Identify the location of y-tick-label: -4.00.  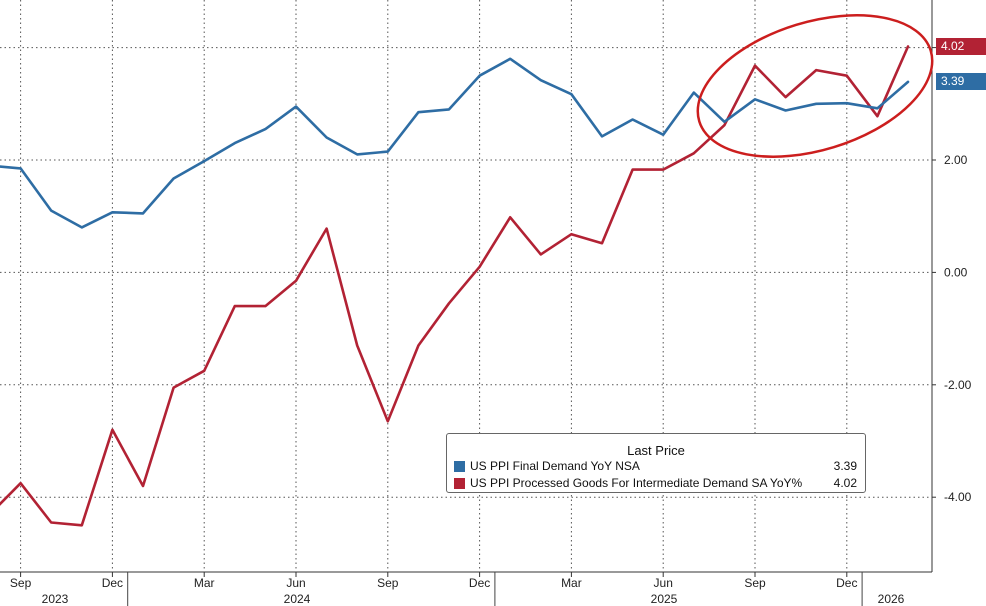
(958, 497).